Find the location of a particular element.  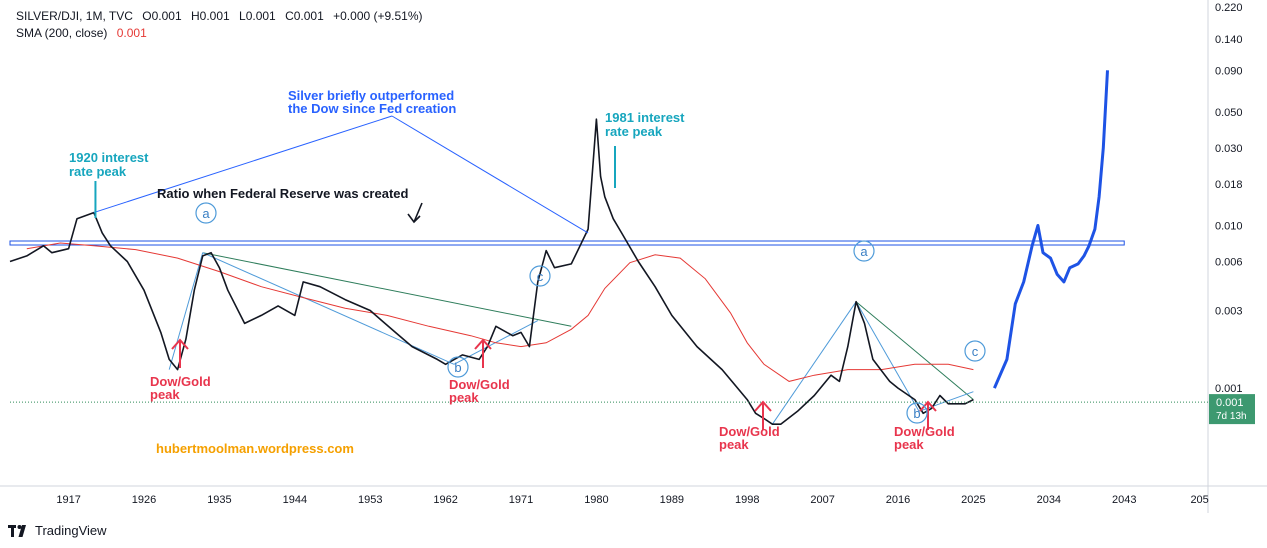

x-tick-label: 1944 is located at coordinates (295, 500).